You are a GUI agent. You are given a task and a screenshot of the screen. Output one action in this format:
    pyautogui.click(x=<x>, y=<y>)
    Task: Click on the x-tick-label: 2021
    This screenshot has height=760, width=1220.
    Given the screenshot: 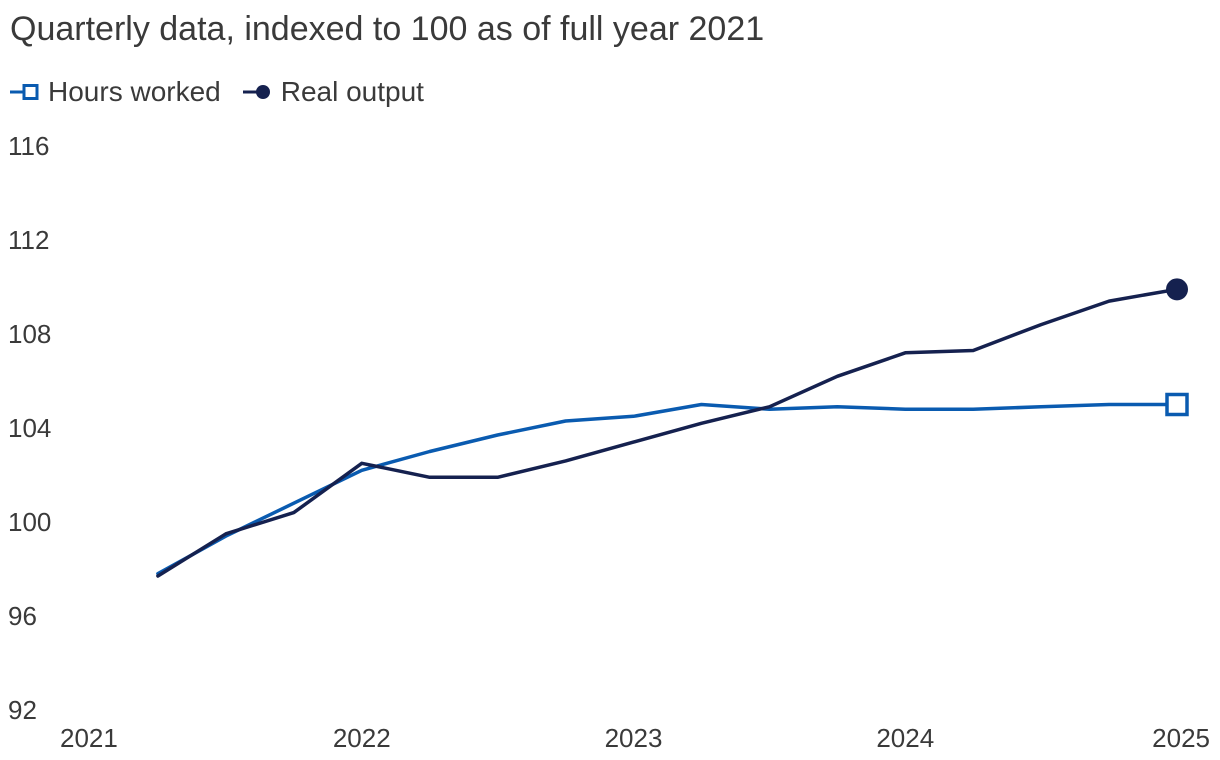 What is the action you would take?
    pyautogui.click(x=89, y=738)
    